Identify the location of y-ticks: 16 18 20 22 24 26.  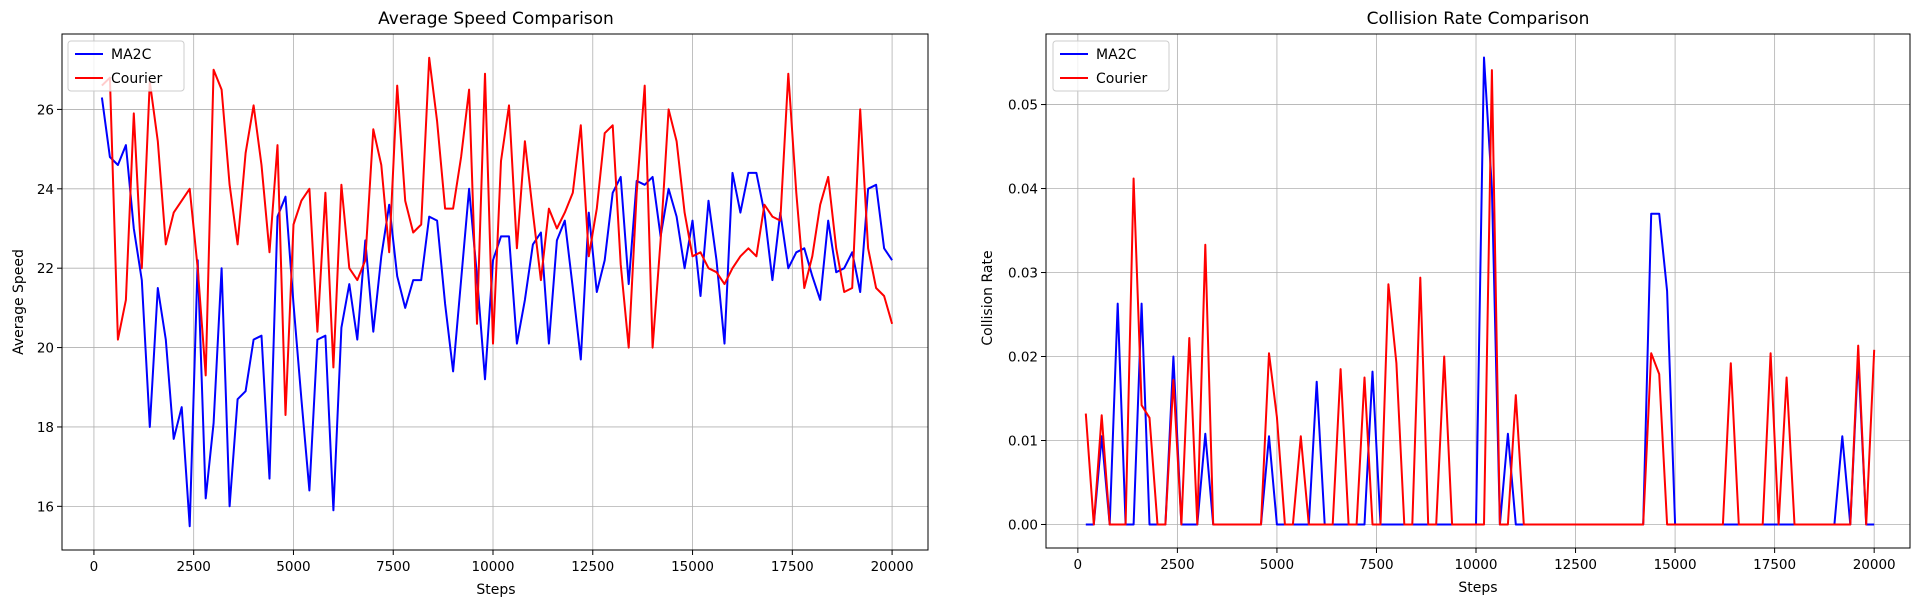
(49, 308).